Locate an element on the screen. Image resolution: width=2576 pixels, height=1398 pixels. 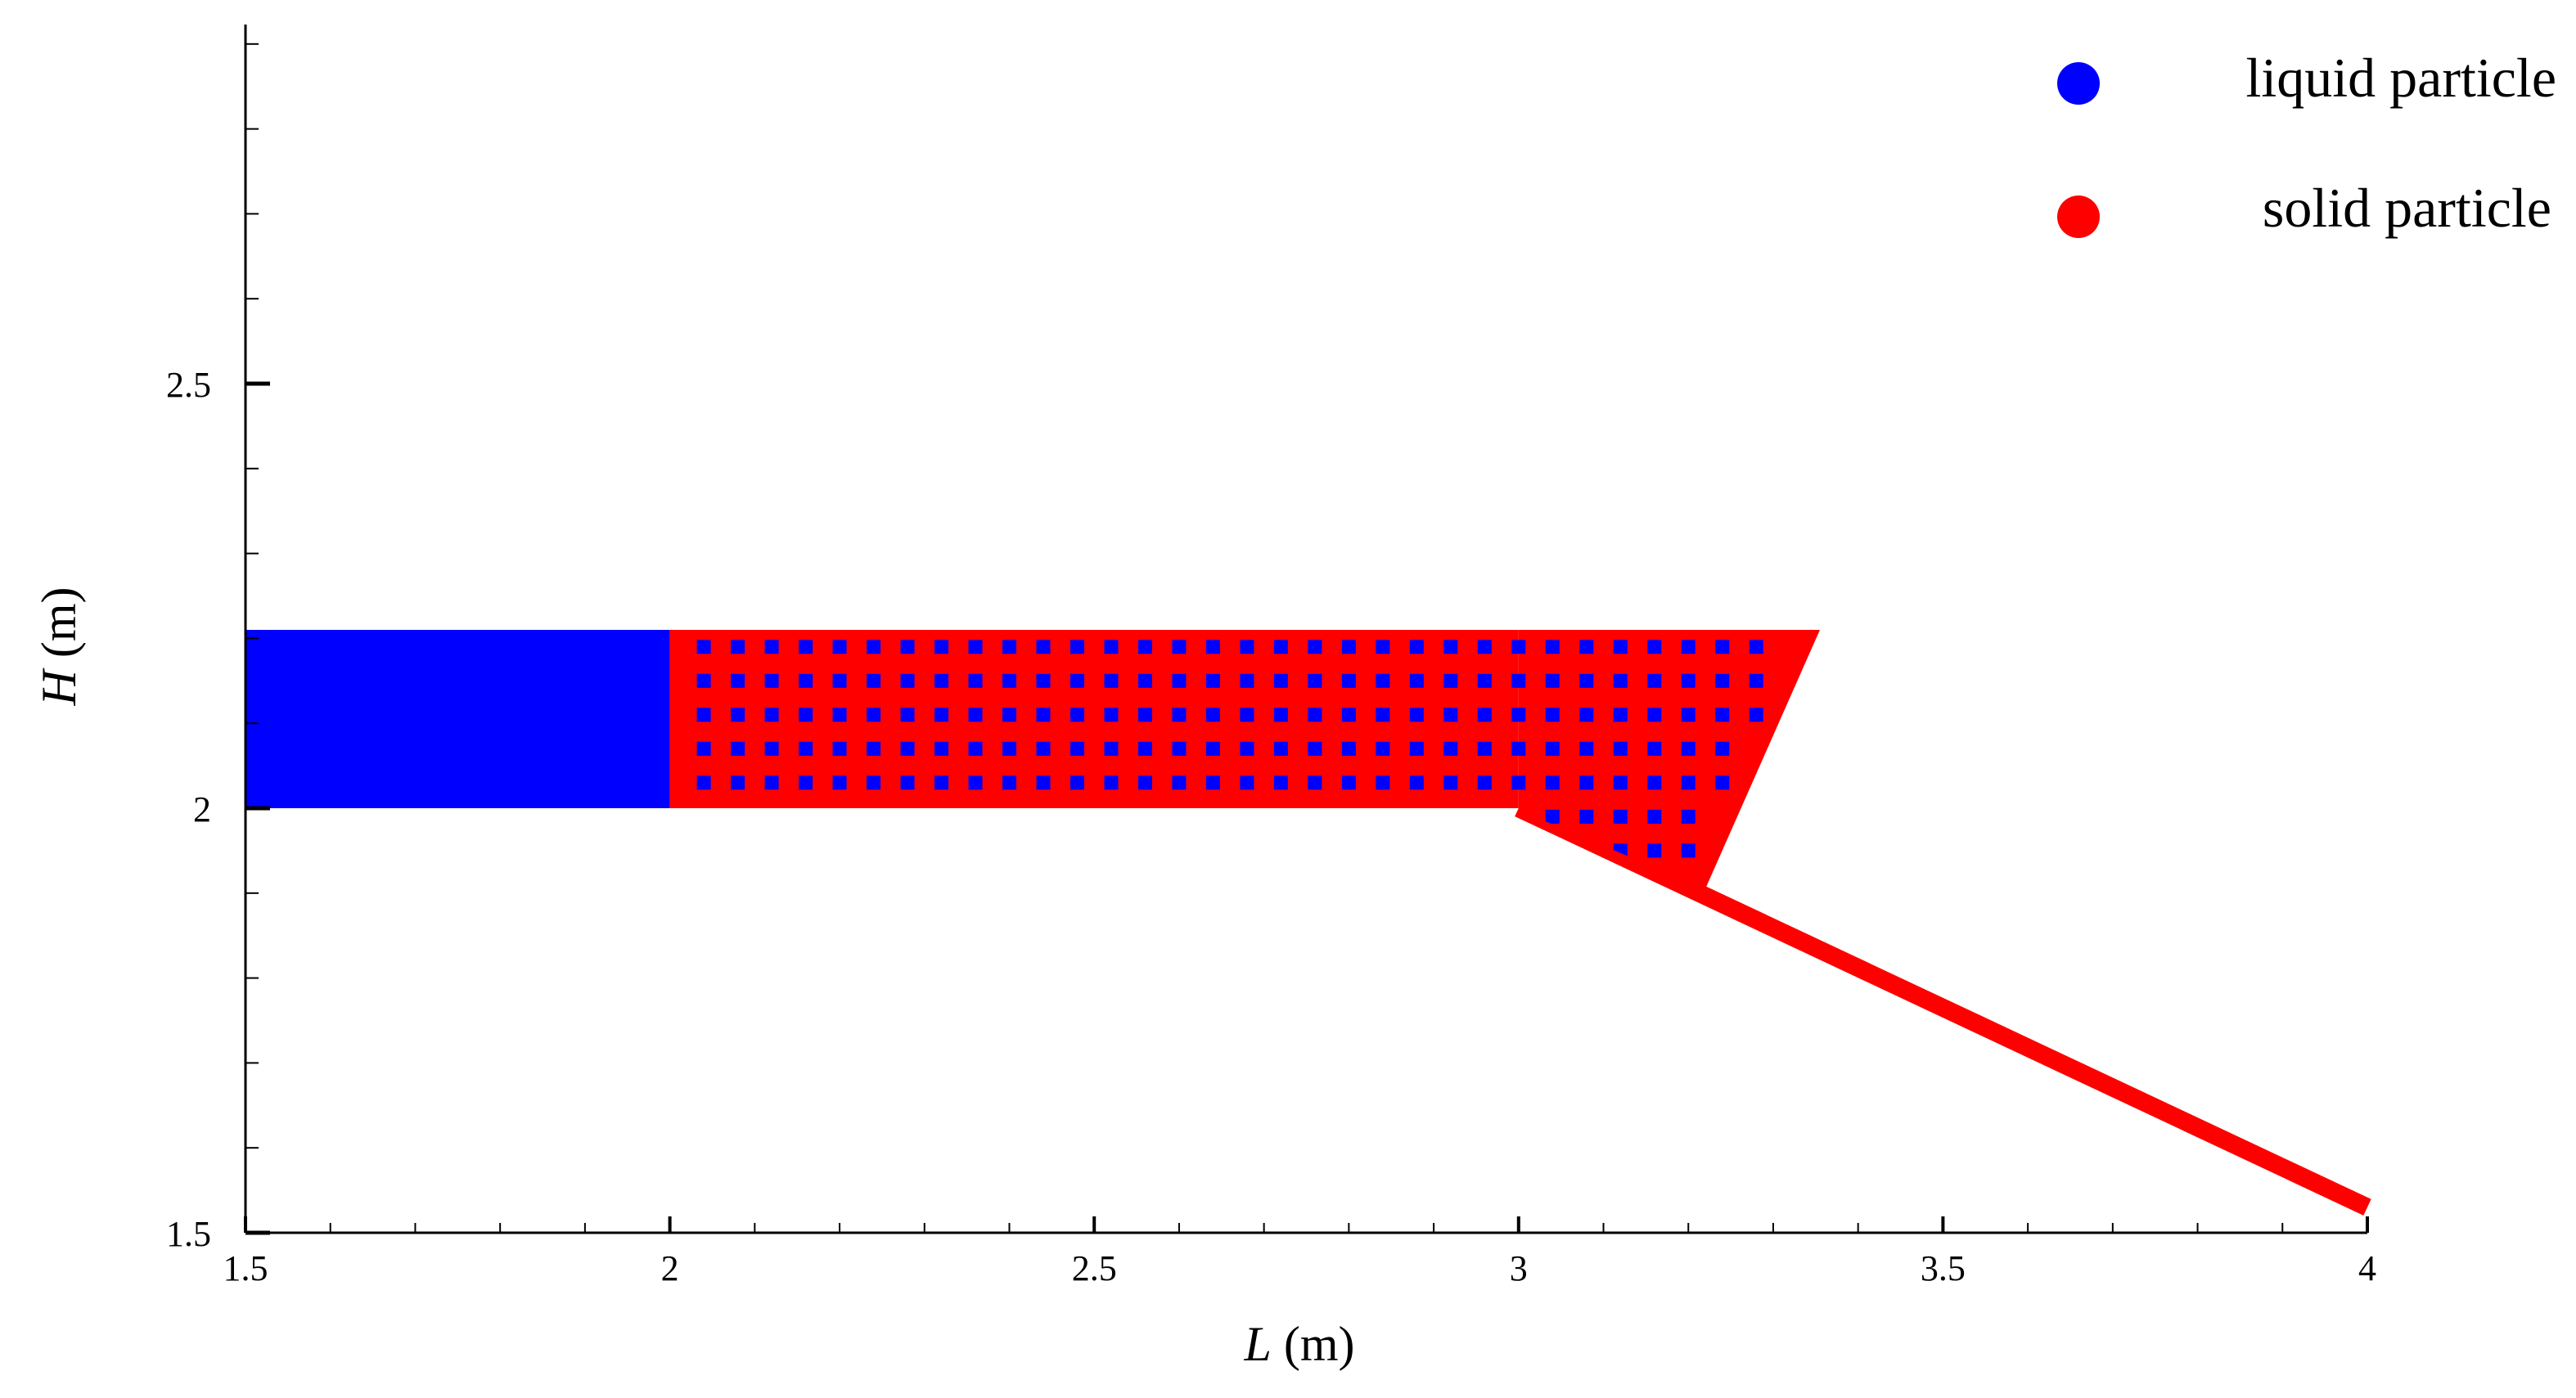
x-tick-label: 2 is located at coordinates (670, 1268).